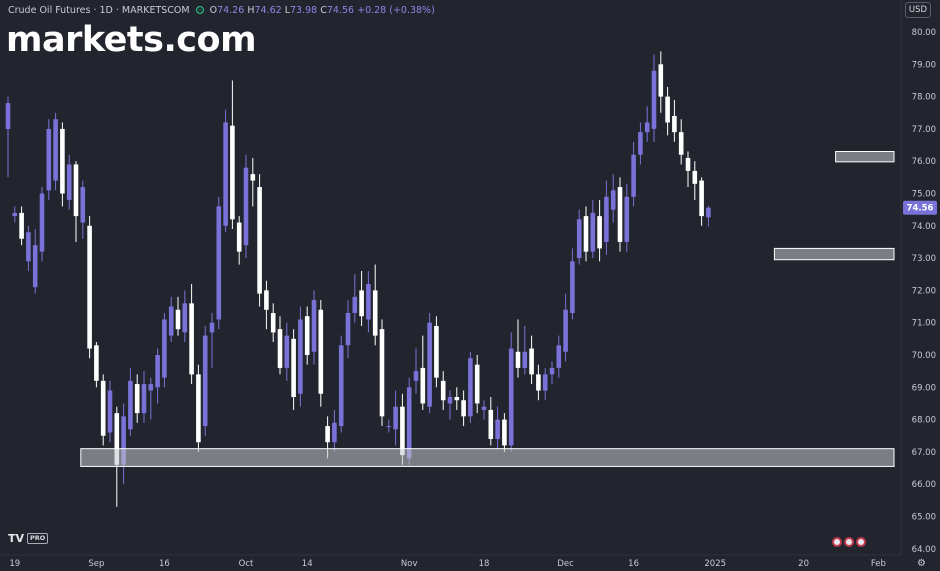 Image resolution: width=940 pixels, height=571 pixels. What do you see at coordinates (921, 563) in the screenshot?
I see `settings-gear-icon: ⚙` at bounding box center [921, 563].